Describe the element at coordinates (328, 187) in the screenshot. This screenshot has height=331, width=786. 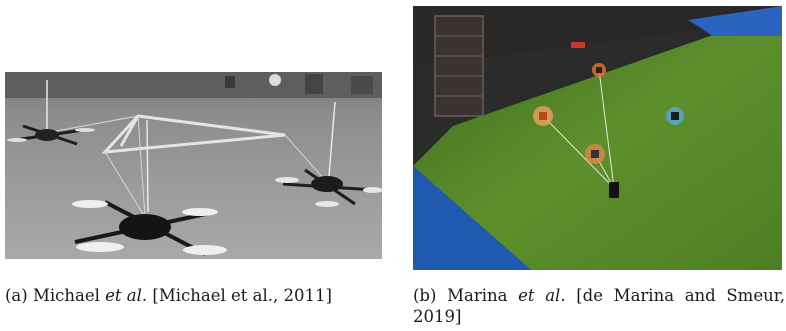
I see `quadrotor-right` at that location.